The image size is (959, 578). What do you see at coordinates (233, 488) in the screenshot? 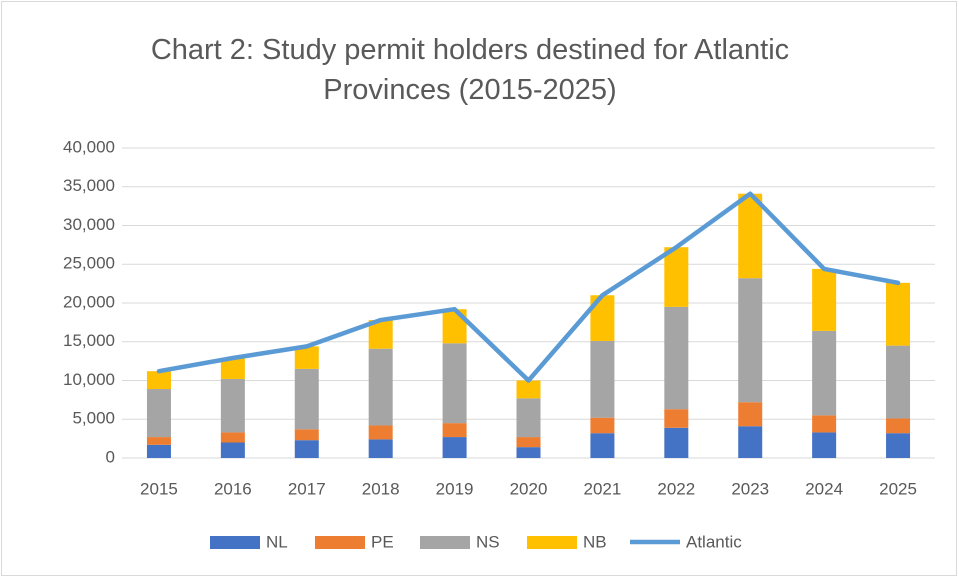
I see `x-tick-label: 2016` at bounding box center [233, 488].